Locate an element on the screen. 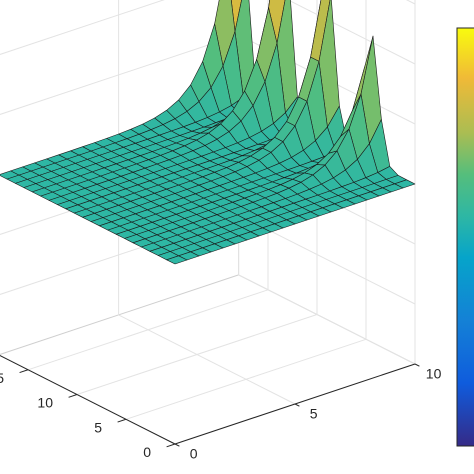 Image resolution: width=474 pixels, height=474 pixels. y-axis-line is located at coordinates (88, 400).